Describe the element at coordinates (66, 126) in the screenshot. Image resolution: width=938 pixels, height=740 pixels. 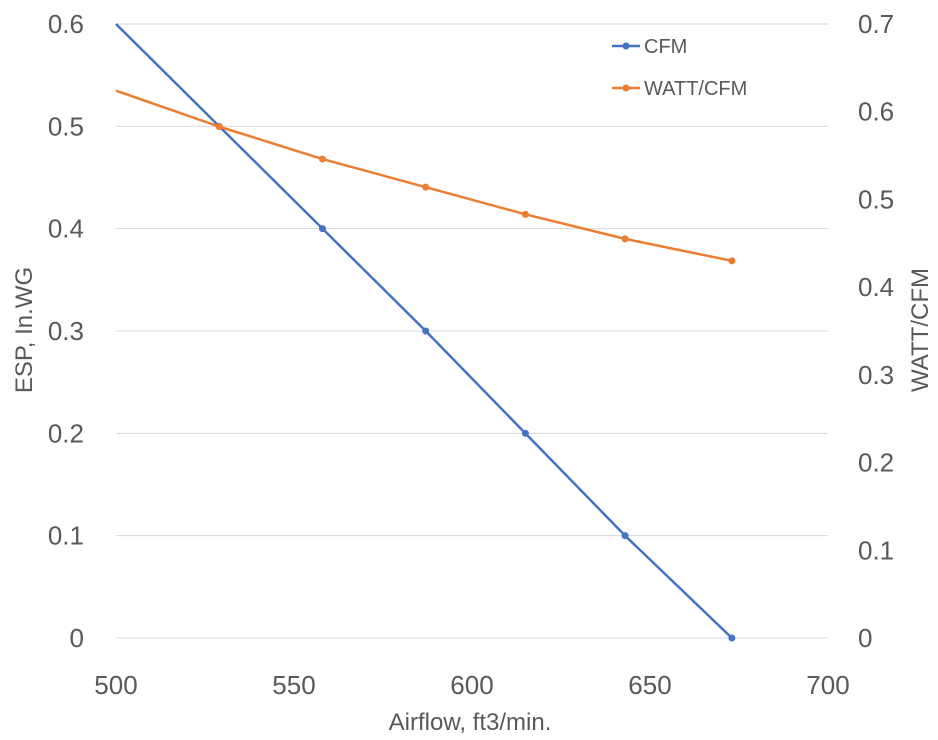
I see `y-tick-label: 0.5` at that location.